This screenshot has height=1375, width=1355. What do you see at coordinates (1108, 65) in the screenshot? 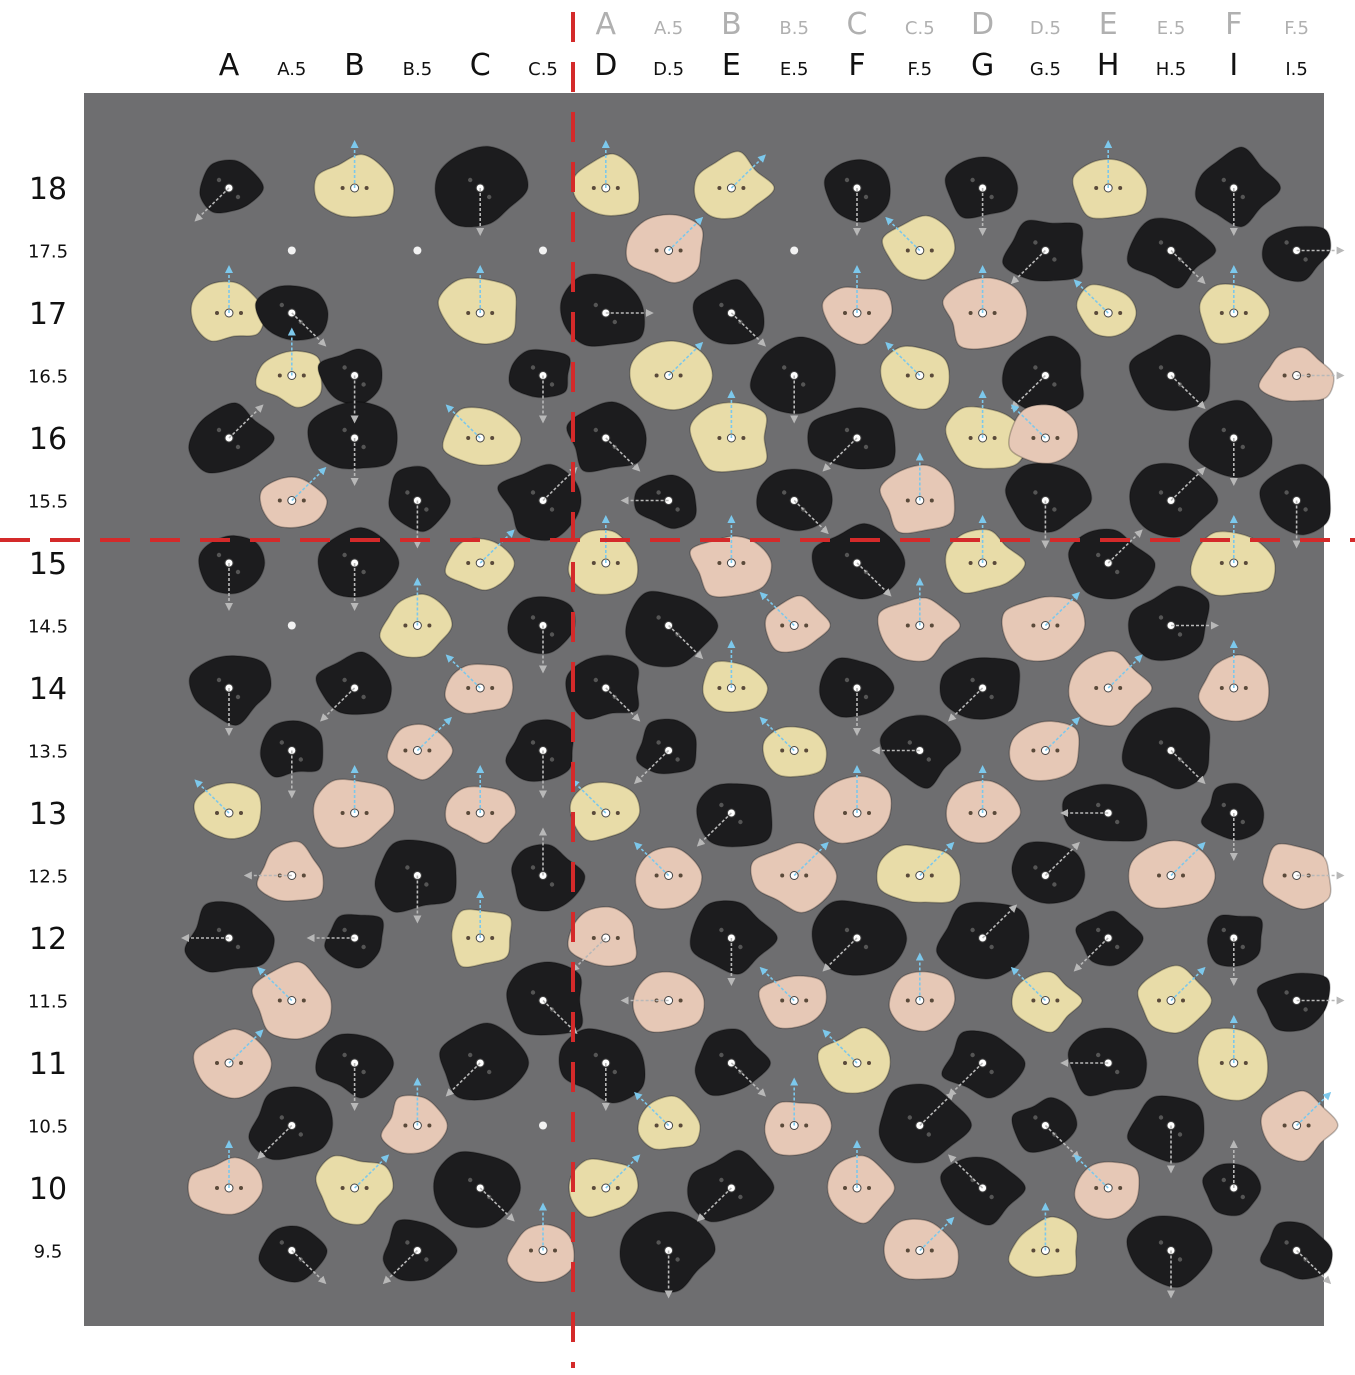
I see `column-label-h: H` at bounding box center [1108, 65].